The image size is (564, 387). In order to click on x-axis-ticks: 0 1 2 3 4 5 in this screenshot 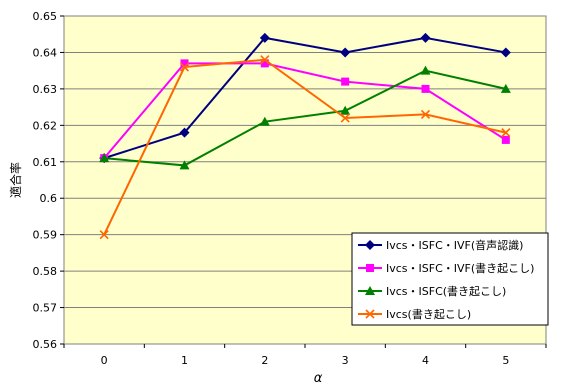, I will do `click(305, 355)`.